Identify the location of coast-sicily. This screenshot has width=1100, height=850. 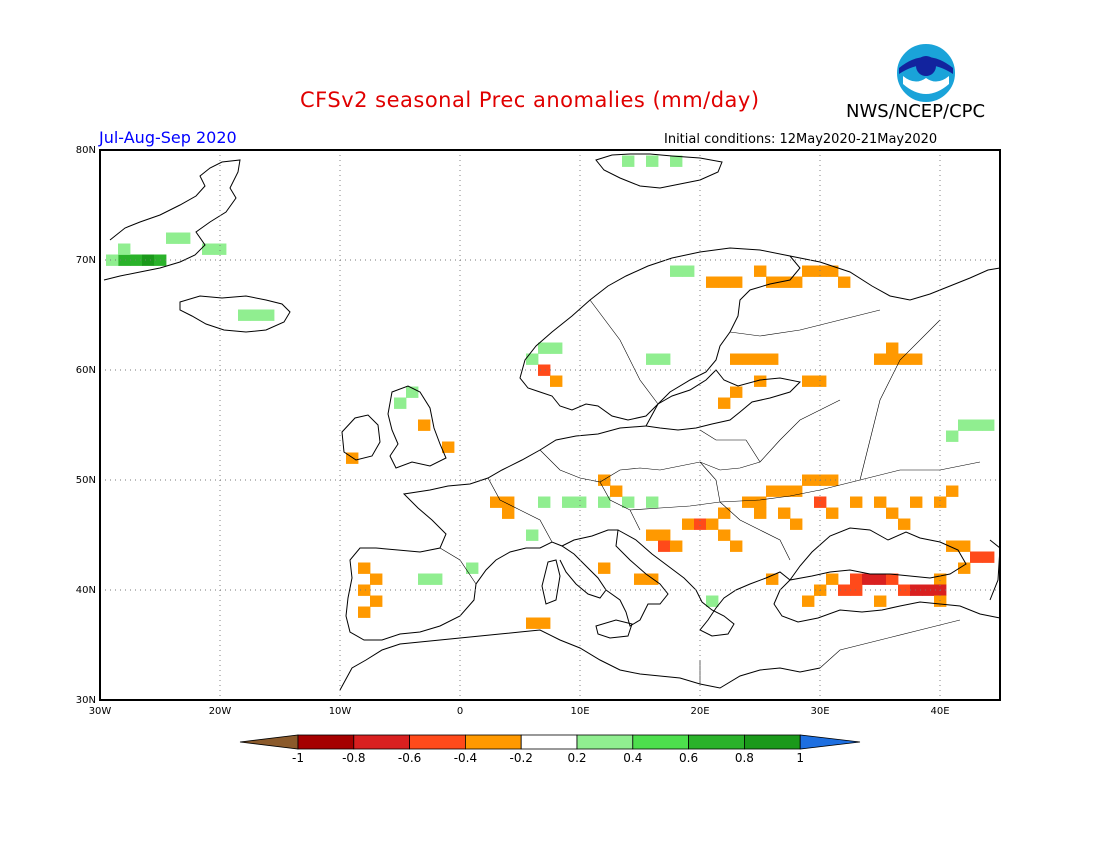
(614, 629).